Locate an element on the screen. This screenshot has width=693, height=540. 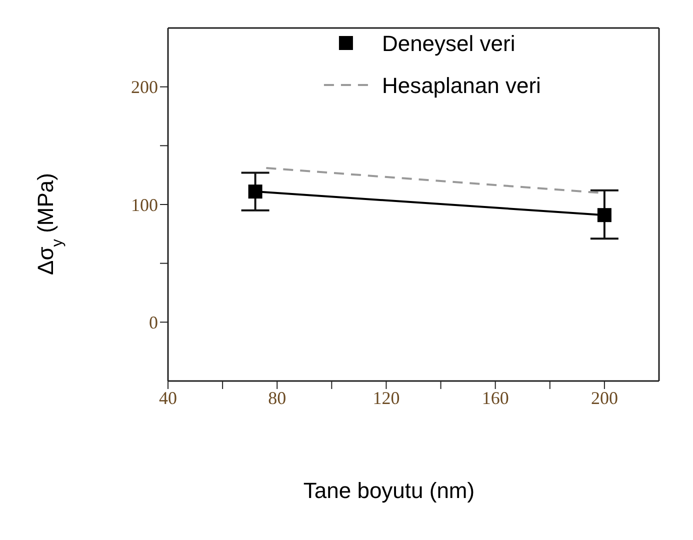
legend-label: Hesaplanan veri is located at coordinates (461, 85).